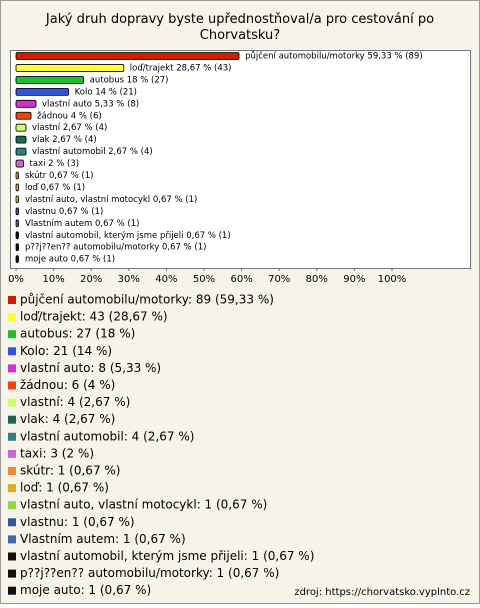 The height and width of the screenshot is (608, 480). I want to click on value-label: loď/trajekt 28,67 % (43), so click(181, 68).